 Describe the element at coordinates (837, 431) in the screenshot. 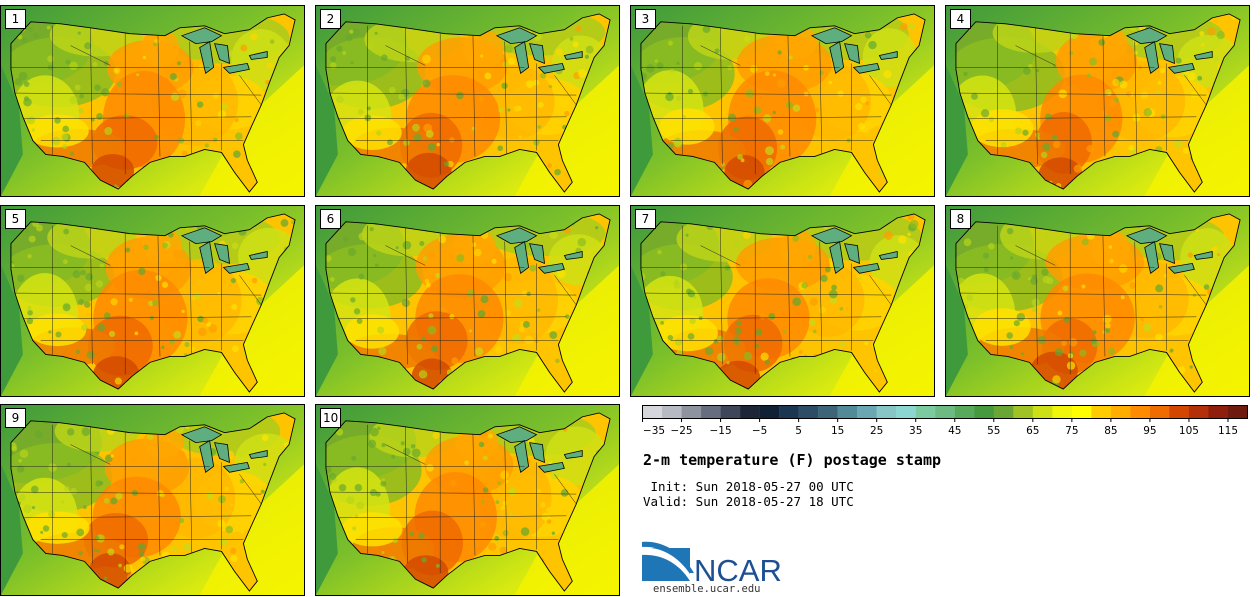

I see `colorbar-tick-label: 15` at that location.